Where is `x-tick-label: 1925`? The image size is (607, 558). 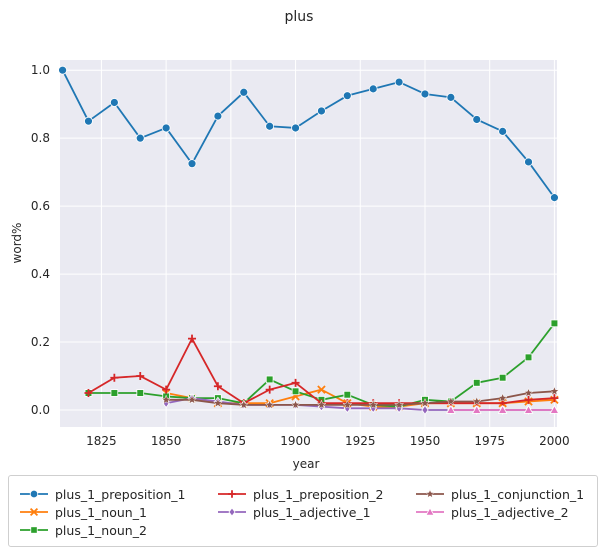
x-tick-label: 1925 is located at coordinates (360, 441).